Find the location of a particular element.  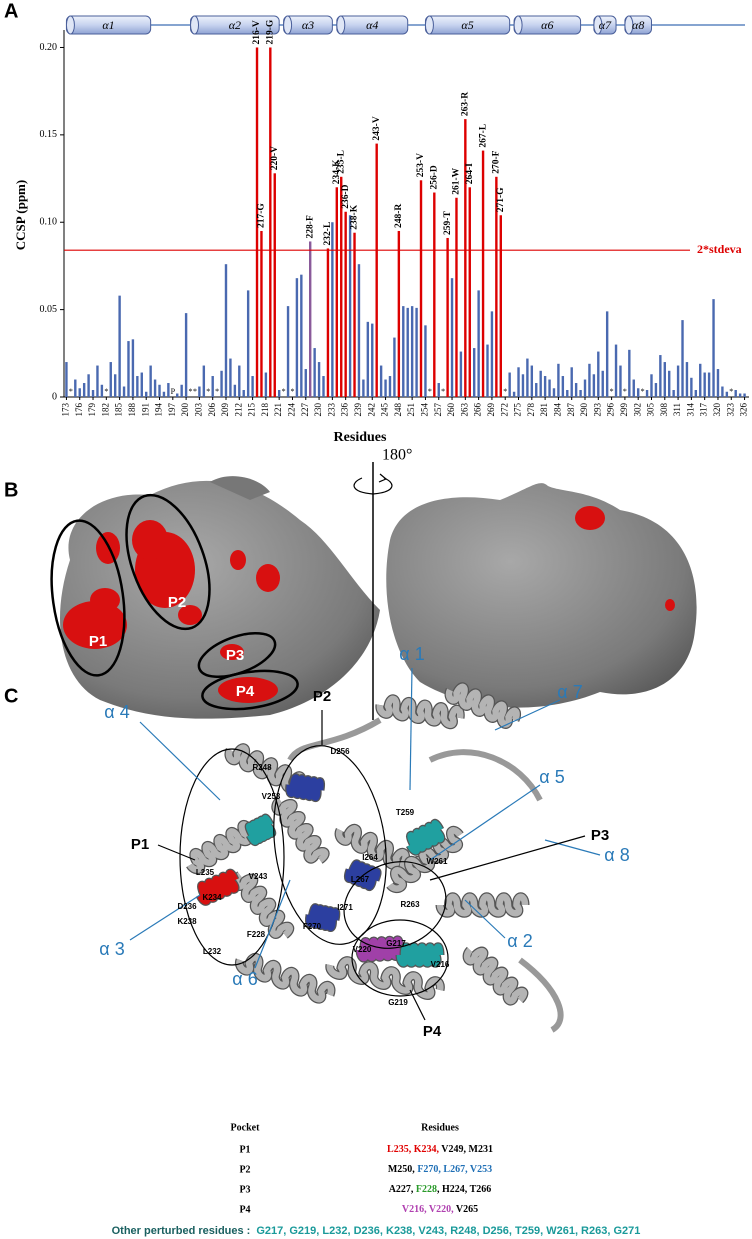

helix-label: α 3 is located at coordinates (111, 949).